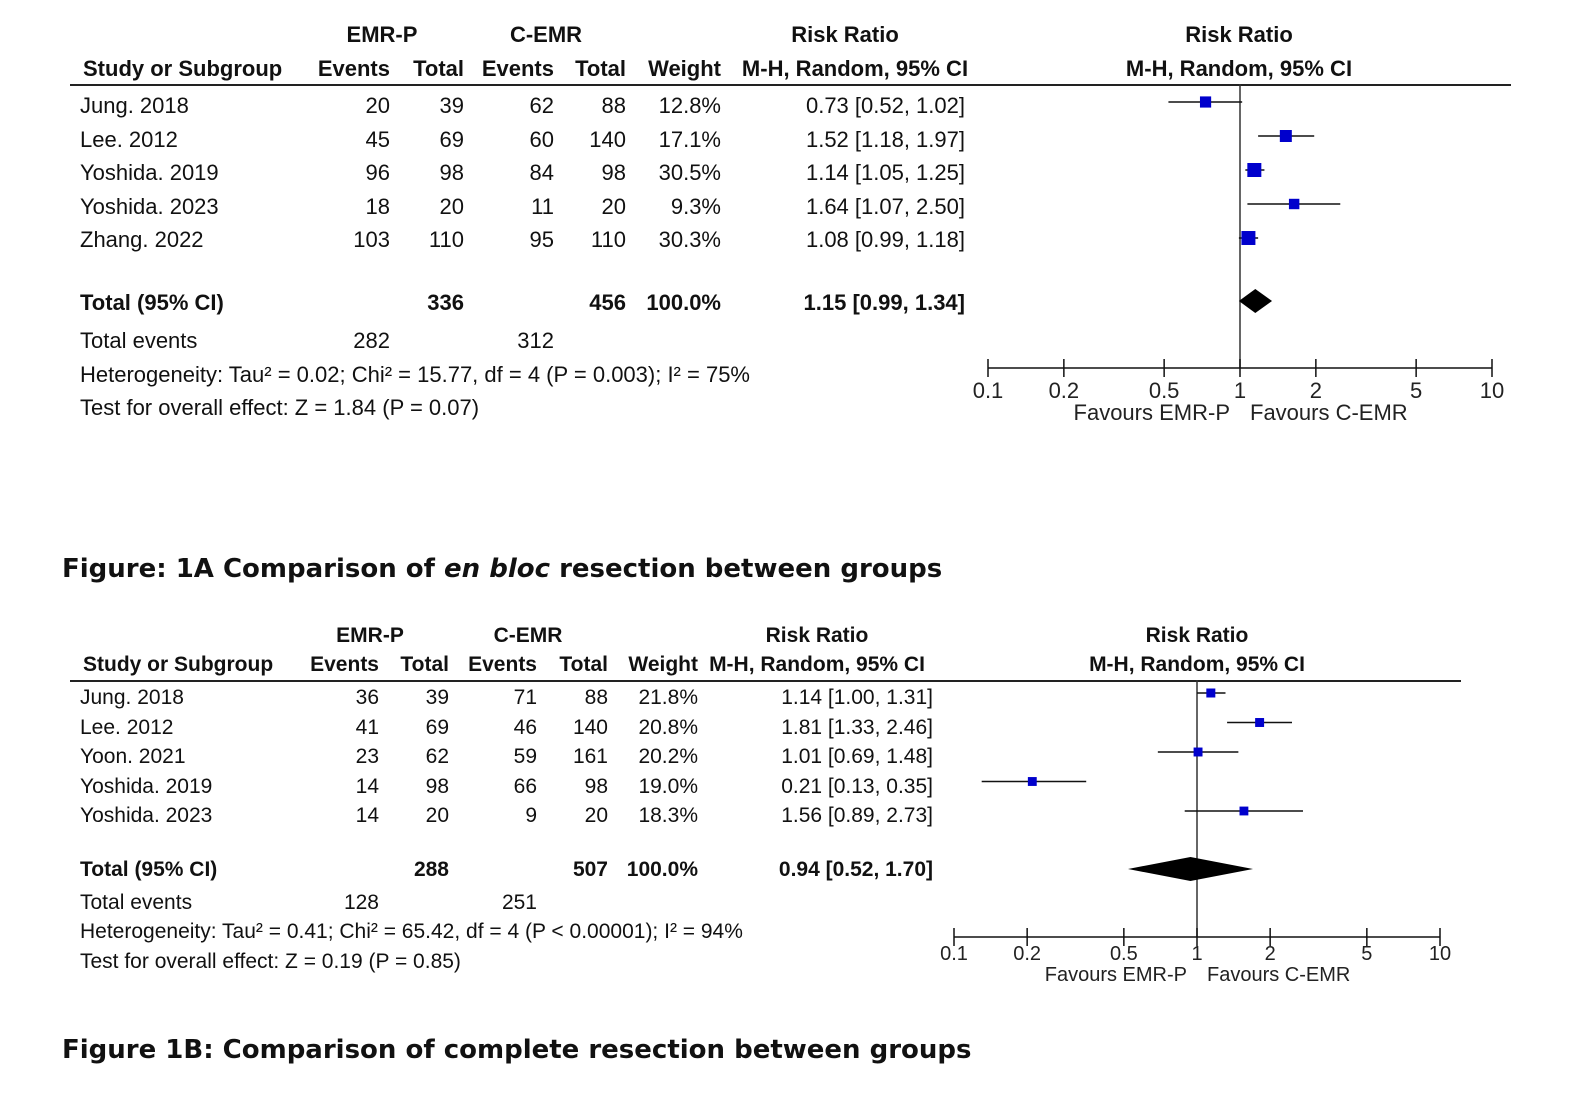 The width and height of the screenshot is (1574, 1108). Describe the element at coordinates (885, 105) in the screenshot. I see `cell-rr: 0.73 [0.52, 1.02]` at that location.